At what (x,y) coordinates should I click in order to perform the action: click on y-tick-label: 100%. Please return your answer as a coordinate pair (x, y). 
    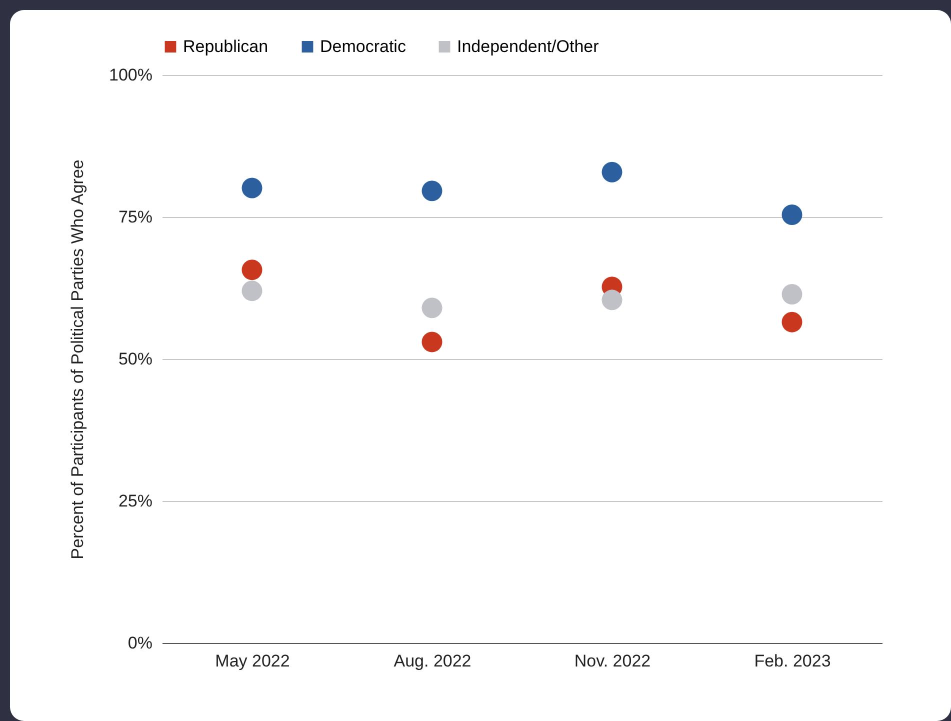
    Looking at the image, I should click on (130, 75).